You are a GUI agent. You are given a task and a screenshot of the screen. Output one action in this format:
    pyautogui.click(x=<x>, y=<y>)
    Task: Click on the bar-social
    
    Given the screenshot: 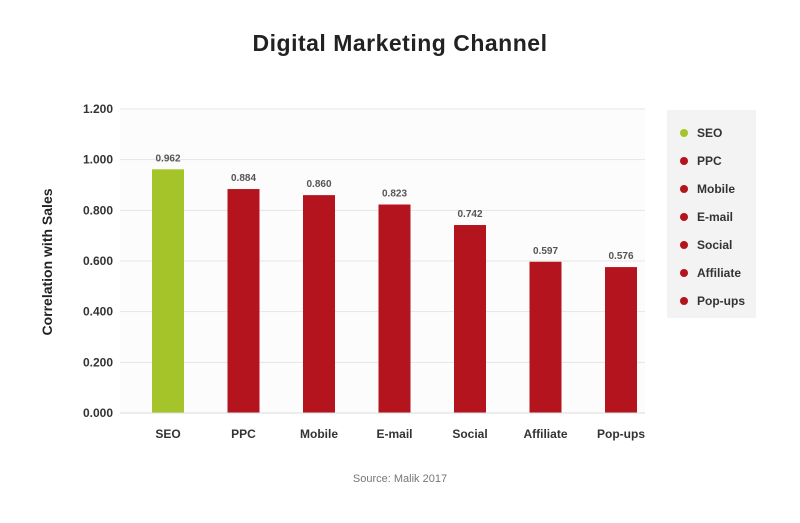 What is the action you would take?
    pyautogui.click(x=470, y=319)
    